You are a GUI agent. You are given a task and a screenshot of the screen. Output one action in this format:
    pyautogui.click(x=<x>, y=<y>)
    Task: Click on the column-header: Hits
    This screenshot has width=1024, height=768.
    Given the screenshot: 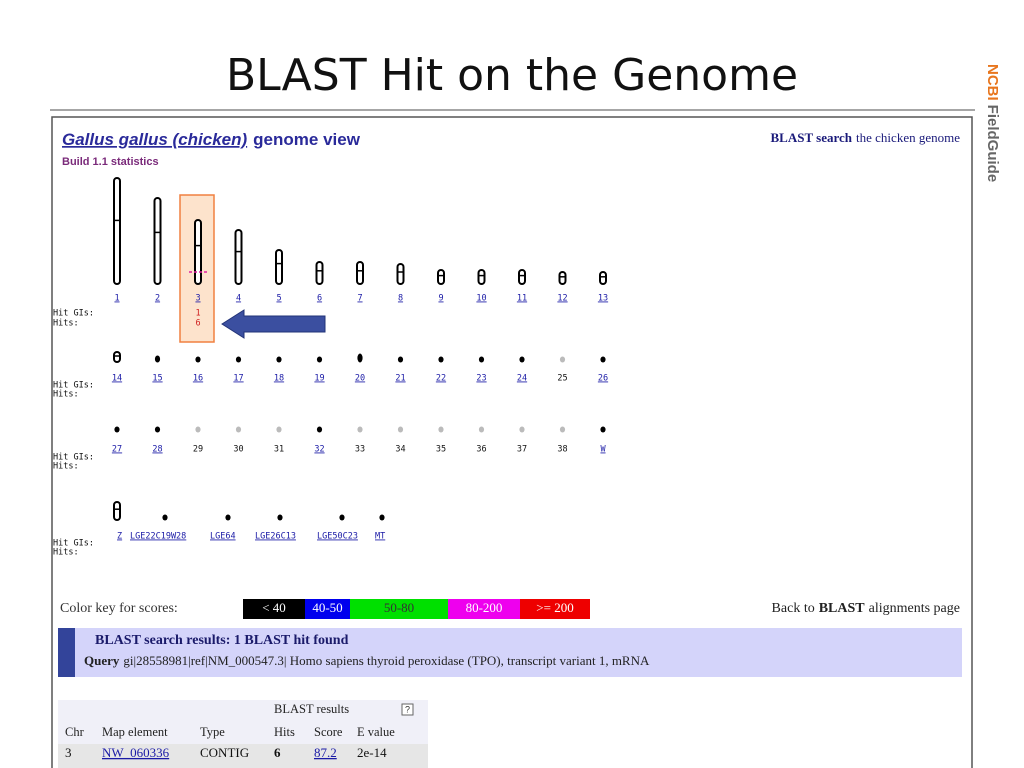 What is the action you would take?
    pyautogui.click(x=284, y=732)
    